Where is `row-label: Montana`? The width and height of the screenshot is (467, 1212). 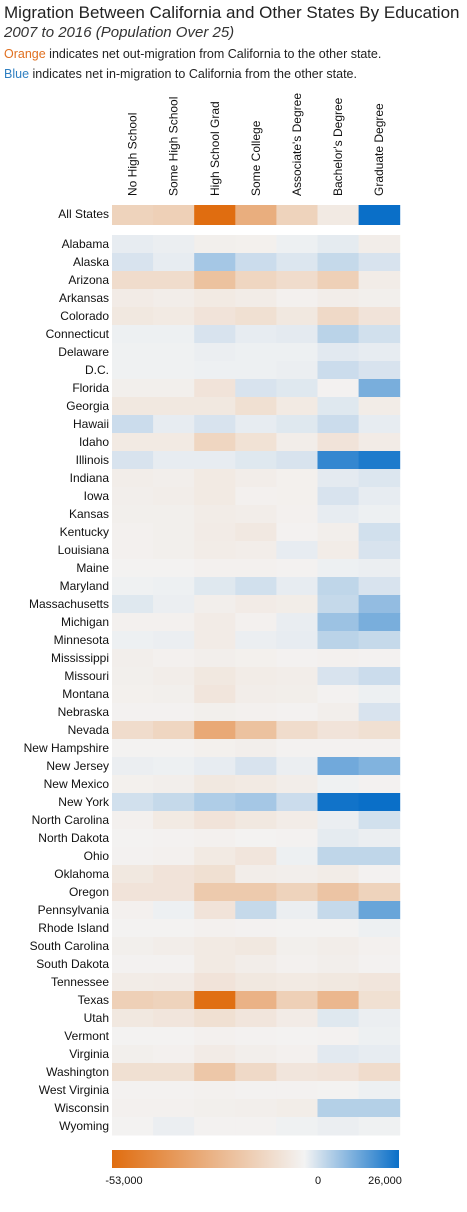 row-label: Montana is located at coordinates (85, 694).